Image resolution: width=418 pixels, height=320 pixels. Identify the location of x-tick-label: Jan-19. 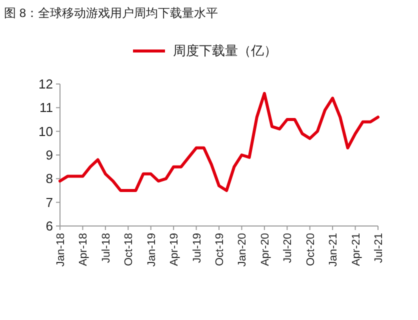
(152, 250).